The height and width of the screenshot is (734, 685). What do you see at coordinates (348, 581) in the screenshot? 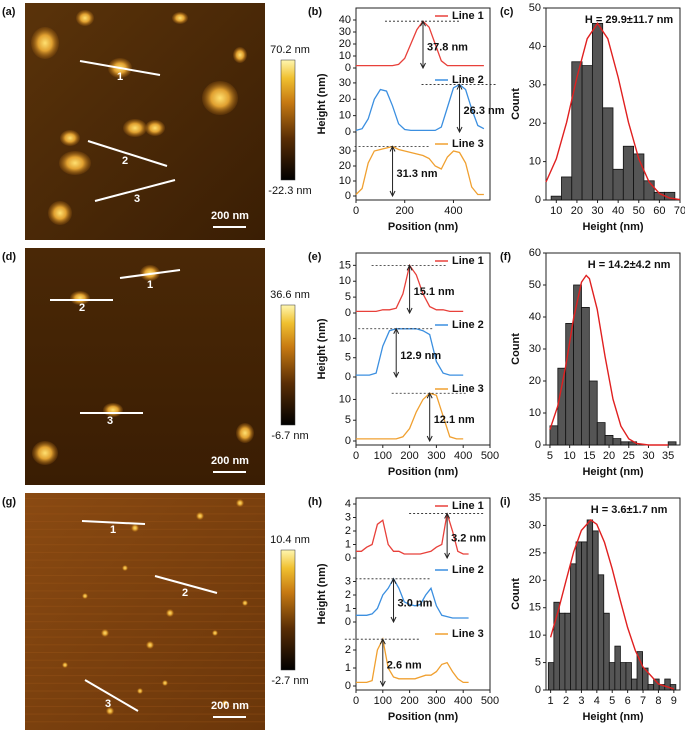
I see `y-tick-label: 3` at bounding box center [348, 581].